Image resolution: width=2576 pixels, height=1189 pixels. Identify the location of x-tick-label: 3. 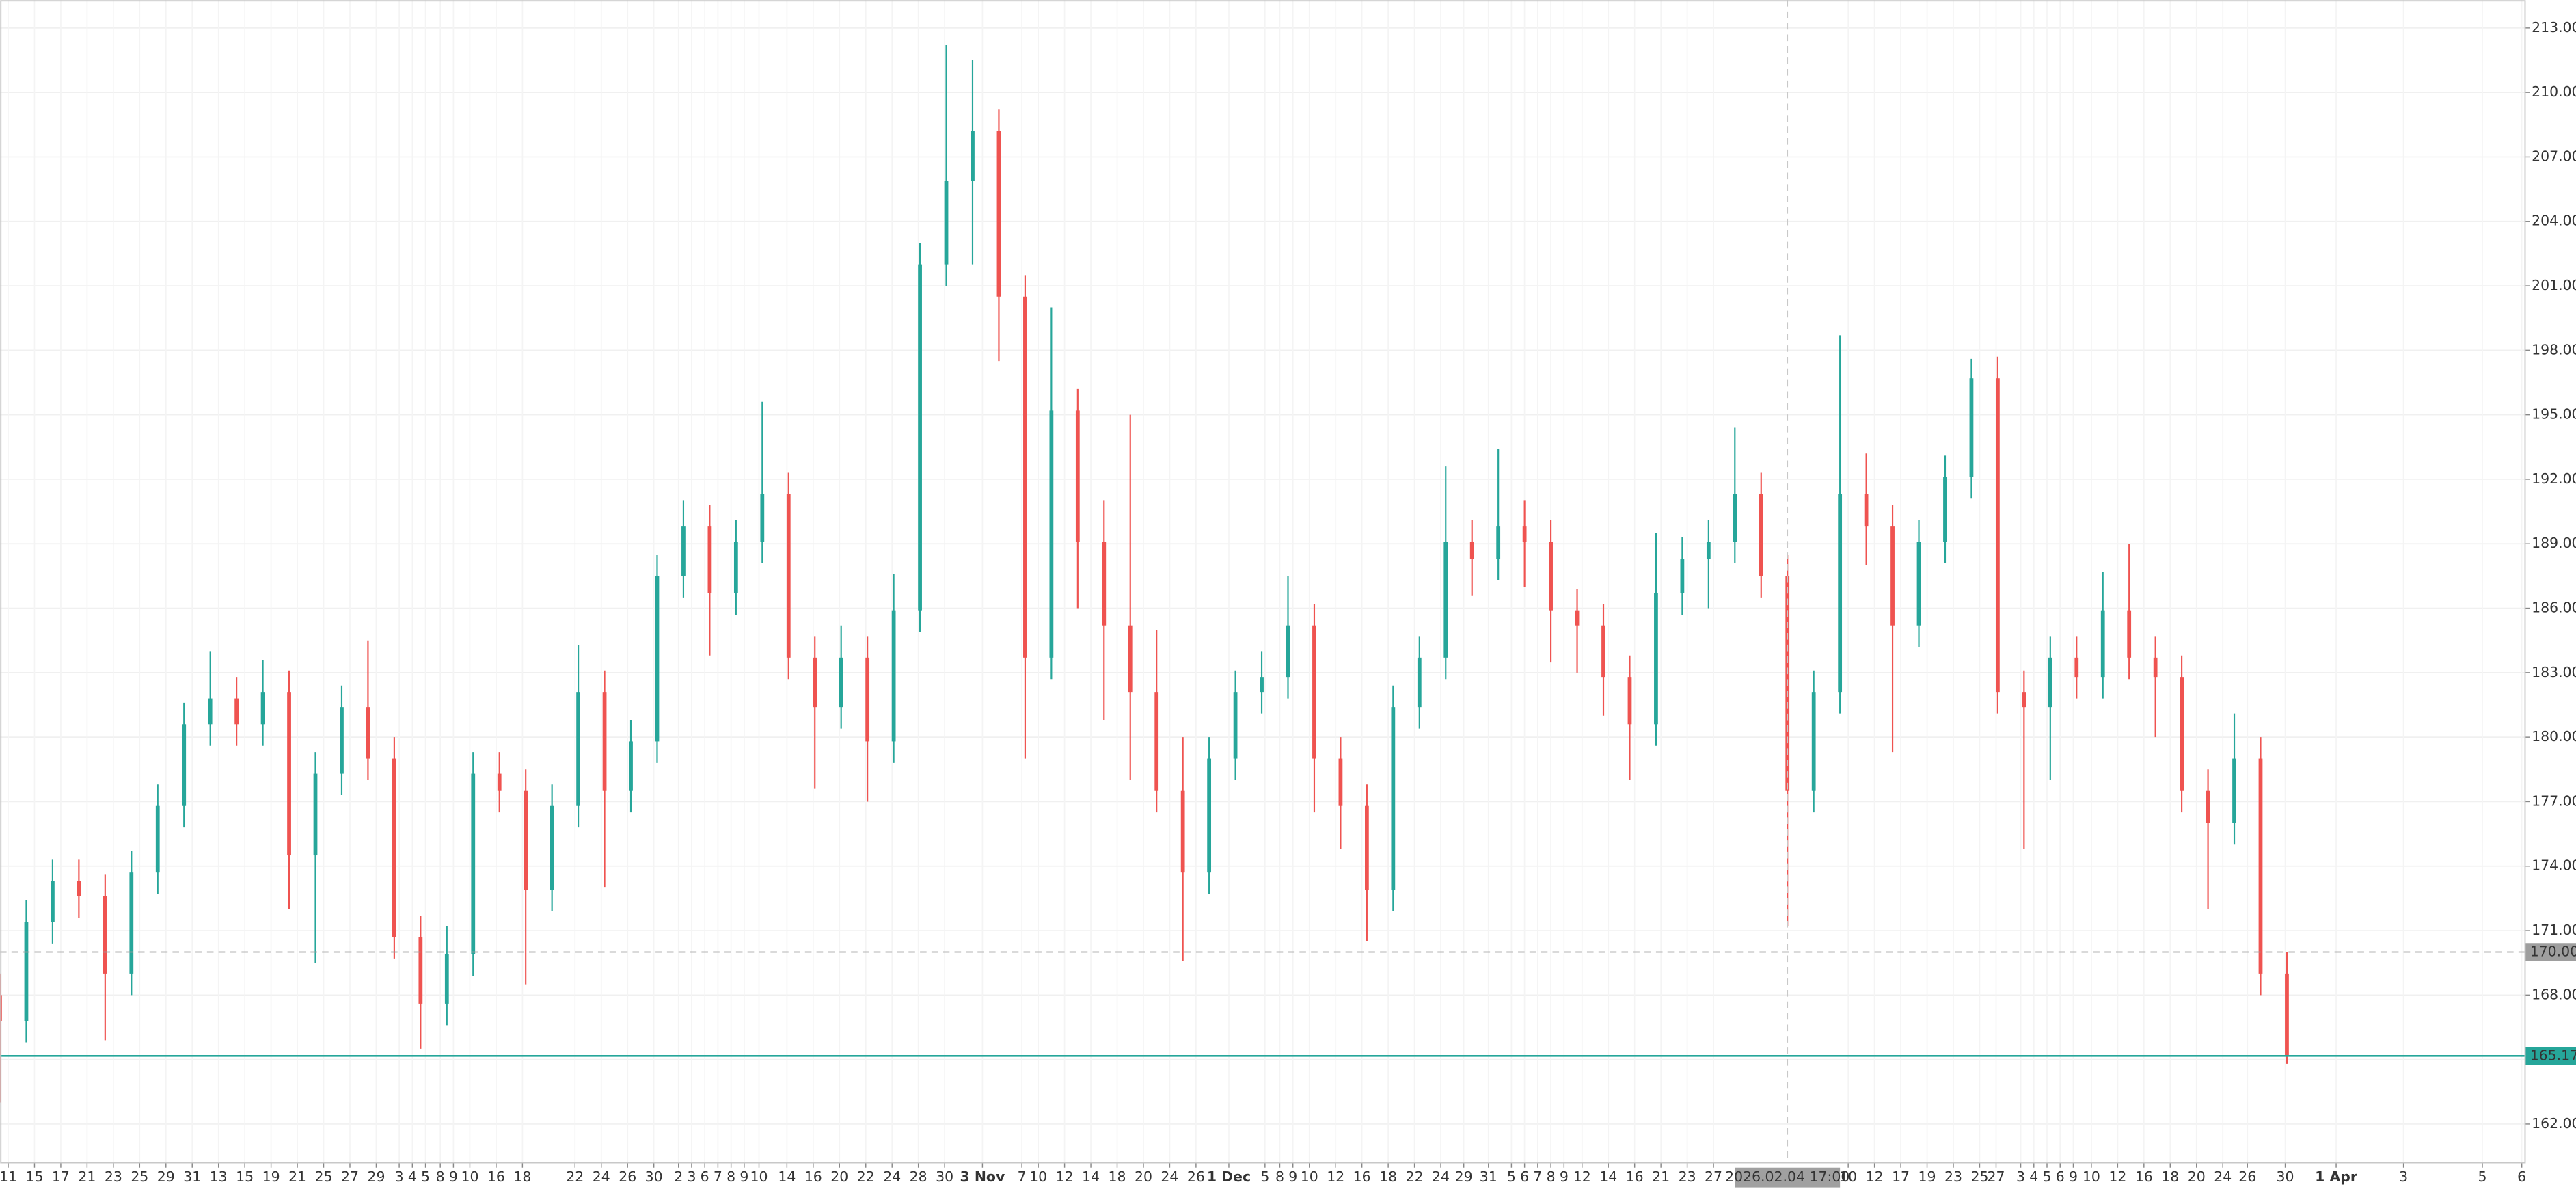
(2404, 1176).